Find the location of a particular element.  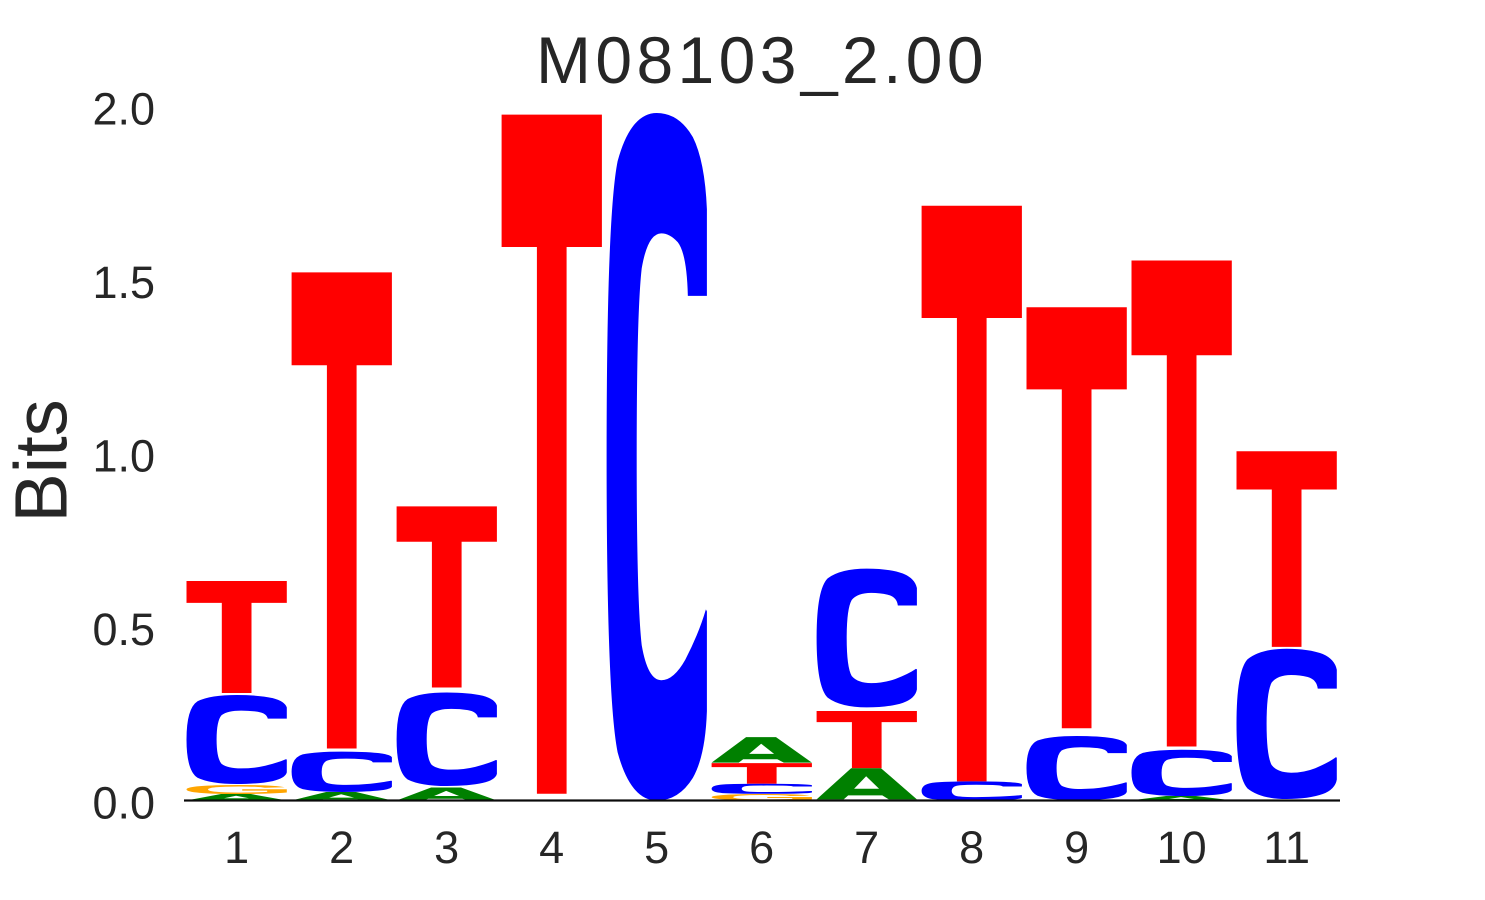

svg-text: 7 is located at coordinates (866, 847).